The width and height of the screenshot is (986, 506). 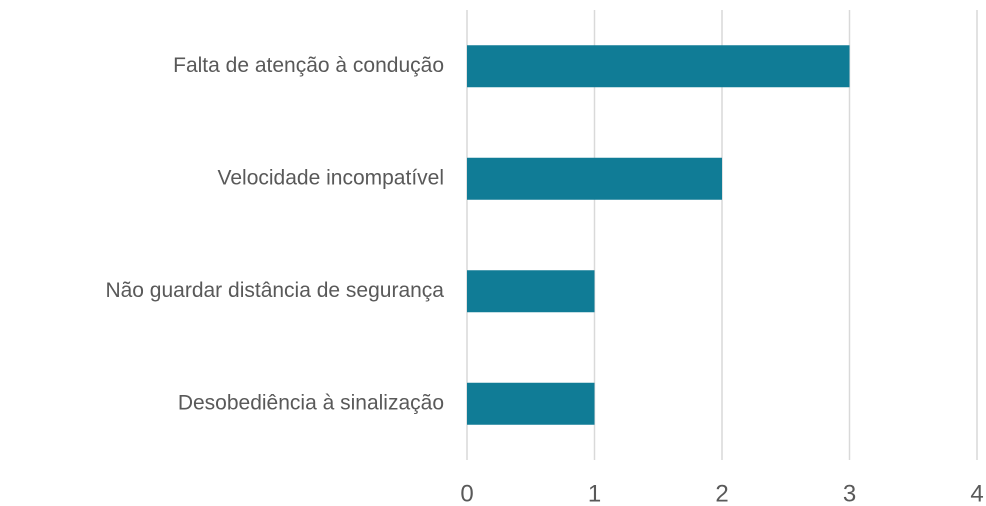 What do you see at coordinates (311, 402) in the screenshot?
I see `y-tick-label: Desobediência à sinalização` at bounding box center [311, 402].